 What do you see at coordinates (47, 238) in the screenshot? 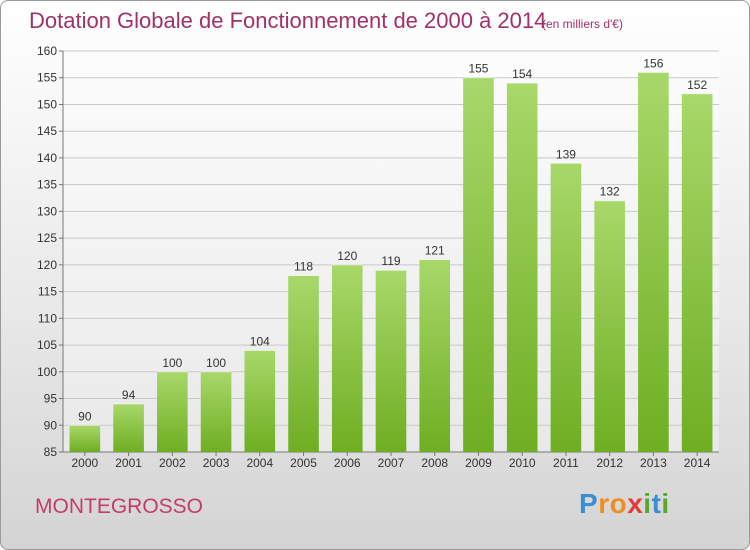
I see `y-tick-label: 125` at bounding box center [47, 238].